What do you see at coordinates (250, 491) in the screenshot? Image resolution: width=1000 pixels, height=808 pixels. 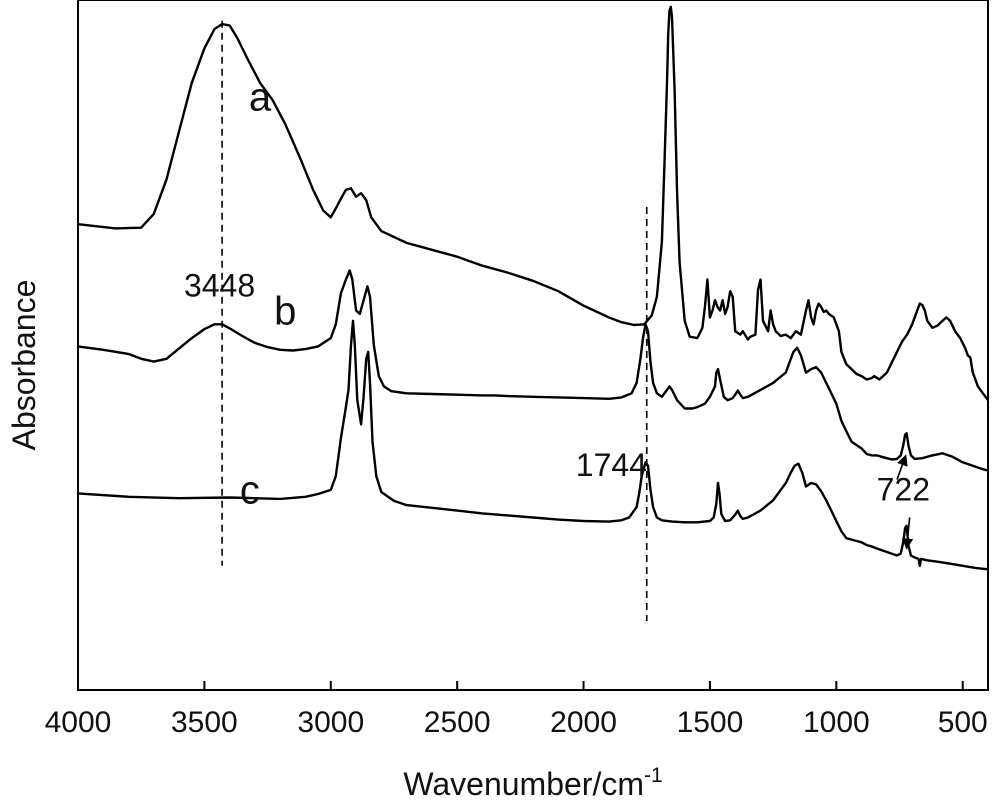 I see `curve-label-c: c` at bounding box center [250, 491].